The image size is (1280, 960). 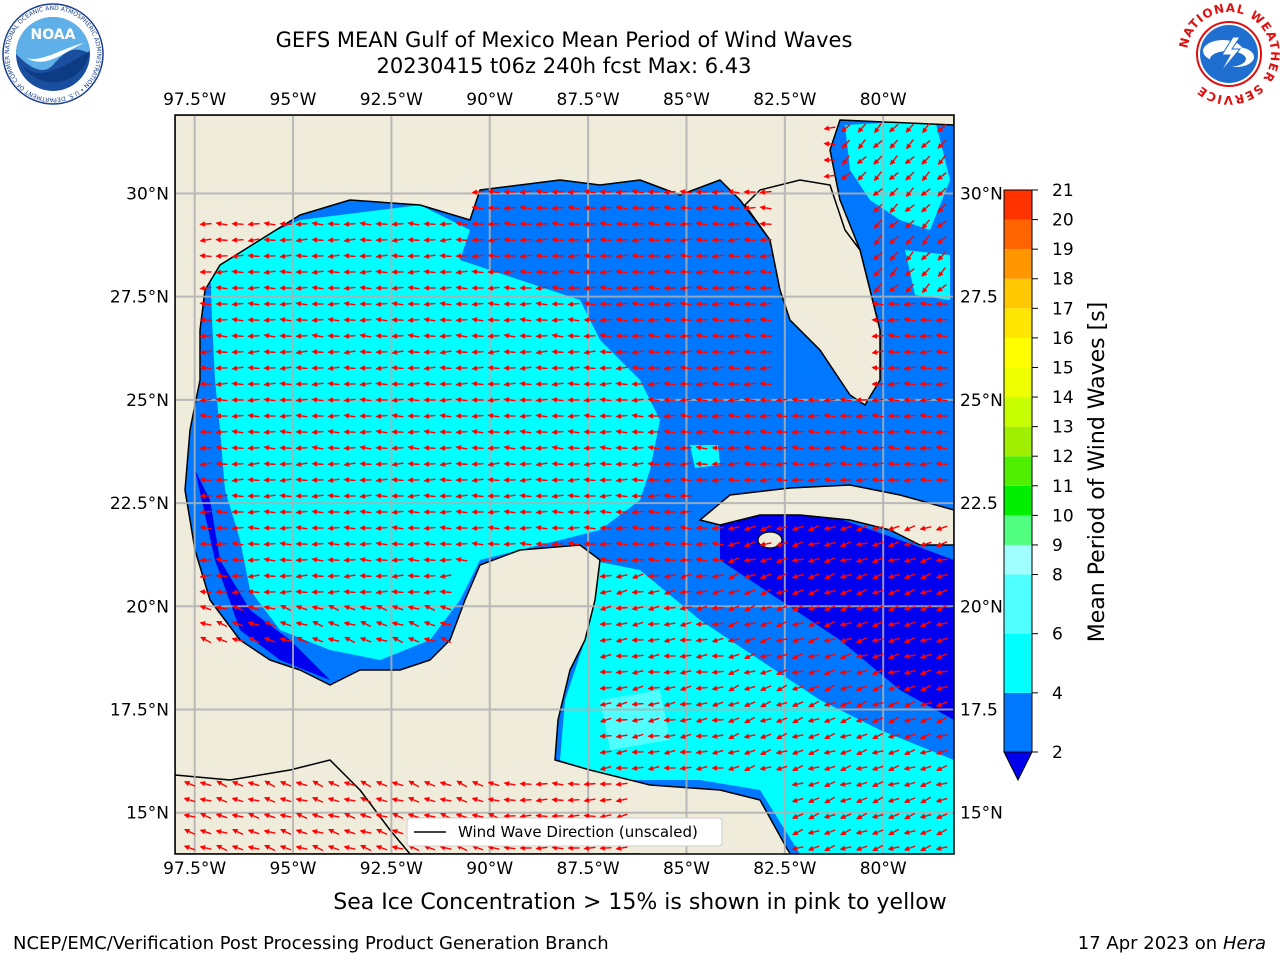 I want to click on lon-tick-bottom: 85°W, so click(x=686, y=869).